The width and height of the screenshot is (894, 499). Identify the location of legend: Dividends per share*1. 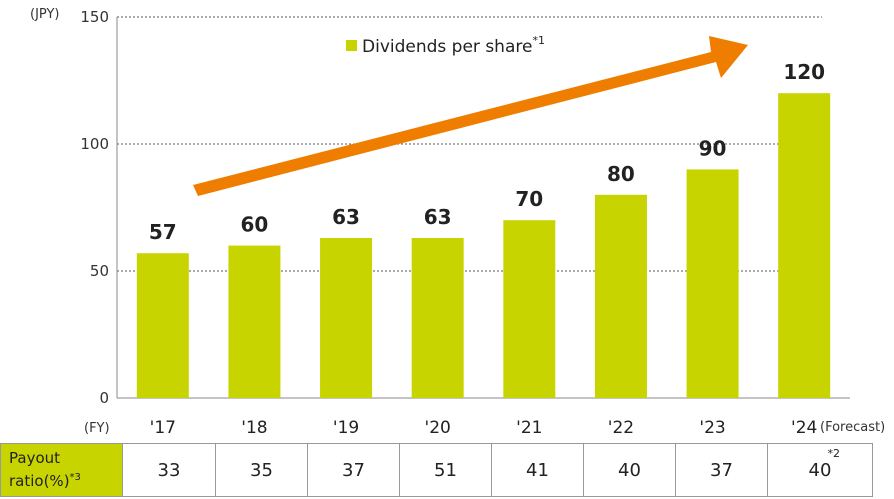
(445, 45).